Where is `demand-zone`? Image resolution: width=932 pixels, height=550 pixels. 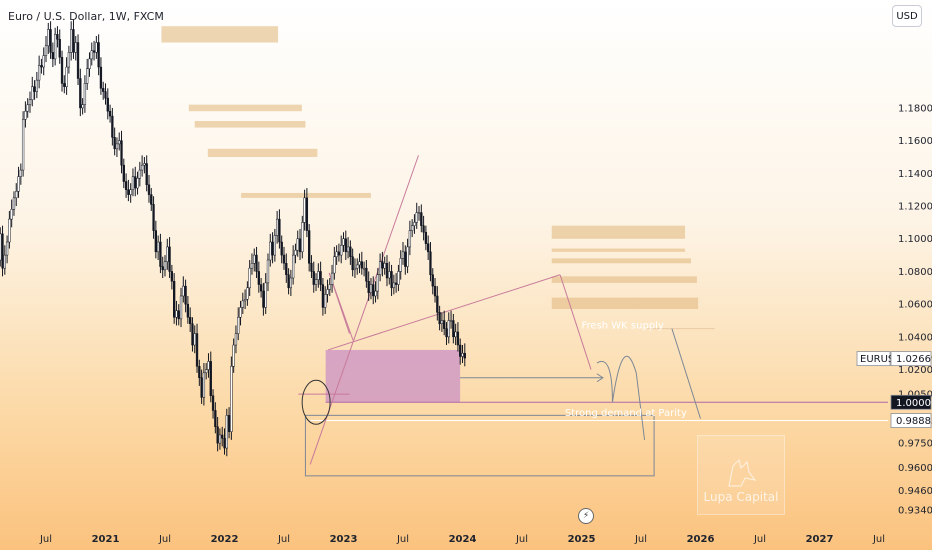 demand-zone is located at coordinates (393, 376).